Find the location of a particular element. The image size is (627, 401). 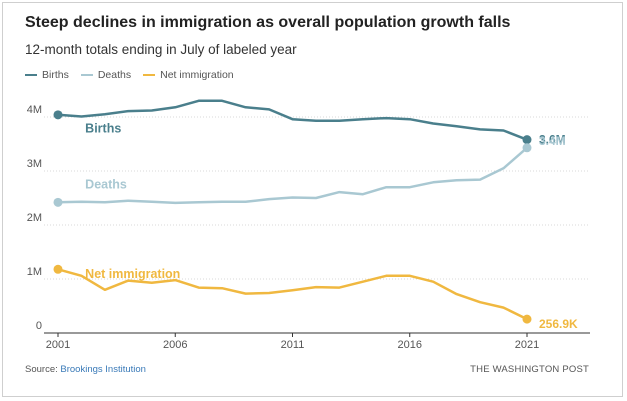

series-line-net-immigration is located at coordinates (292, 294).